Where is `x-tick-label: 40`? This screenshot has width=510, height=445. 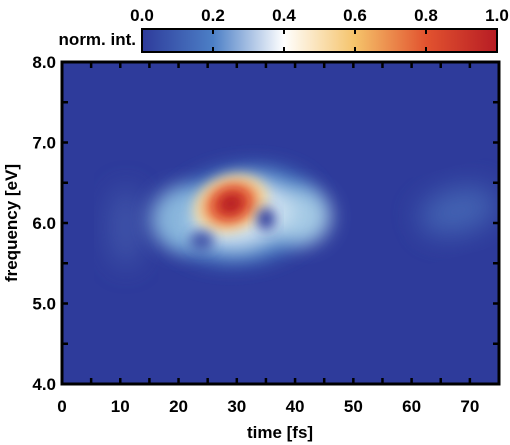 x-tick-label: 40 is located at coordinates (295, 406).